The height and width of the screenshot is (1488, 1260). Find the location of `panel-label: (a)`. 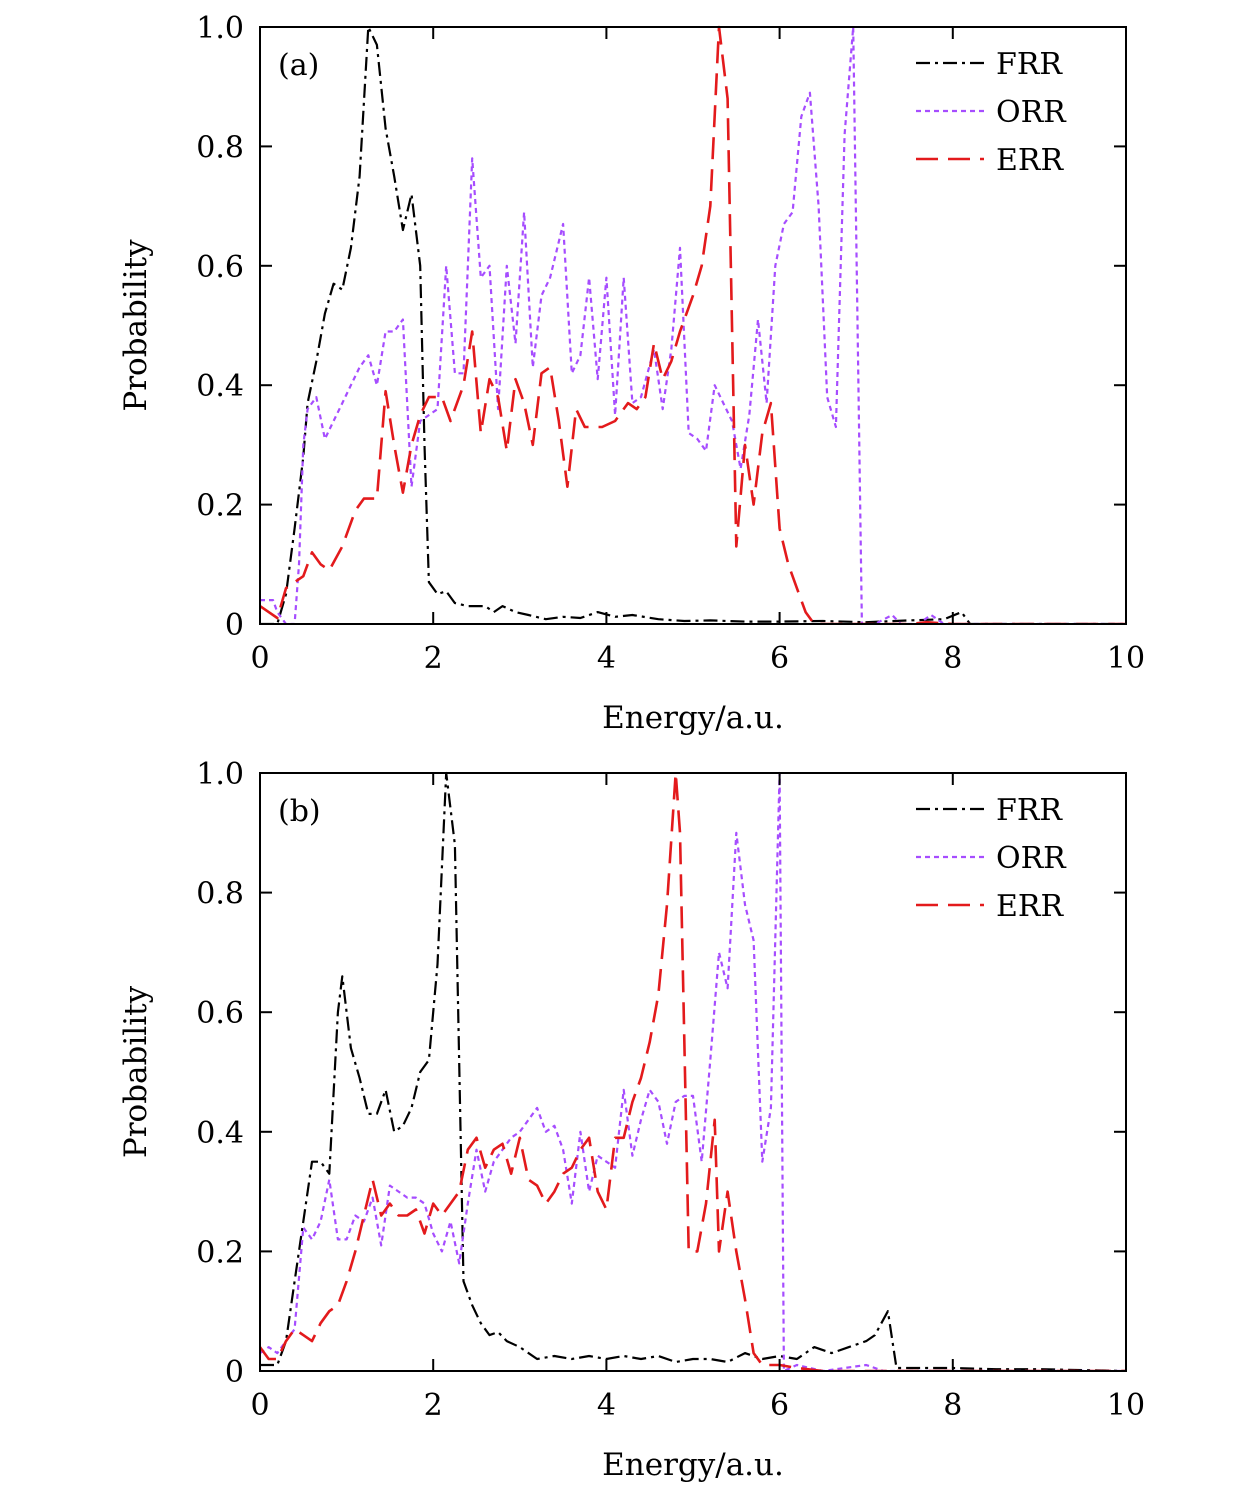

panel-label: (a) is located at coordinates (298, 65).